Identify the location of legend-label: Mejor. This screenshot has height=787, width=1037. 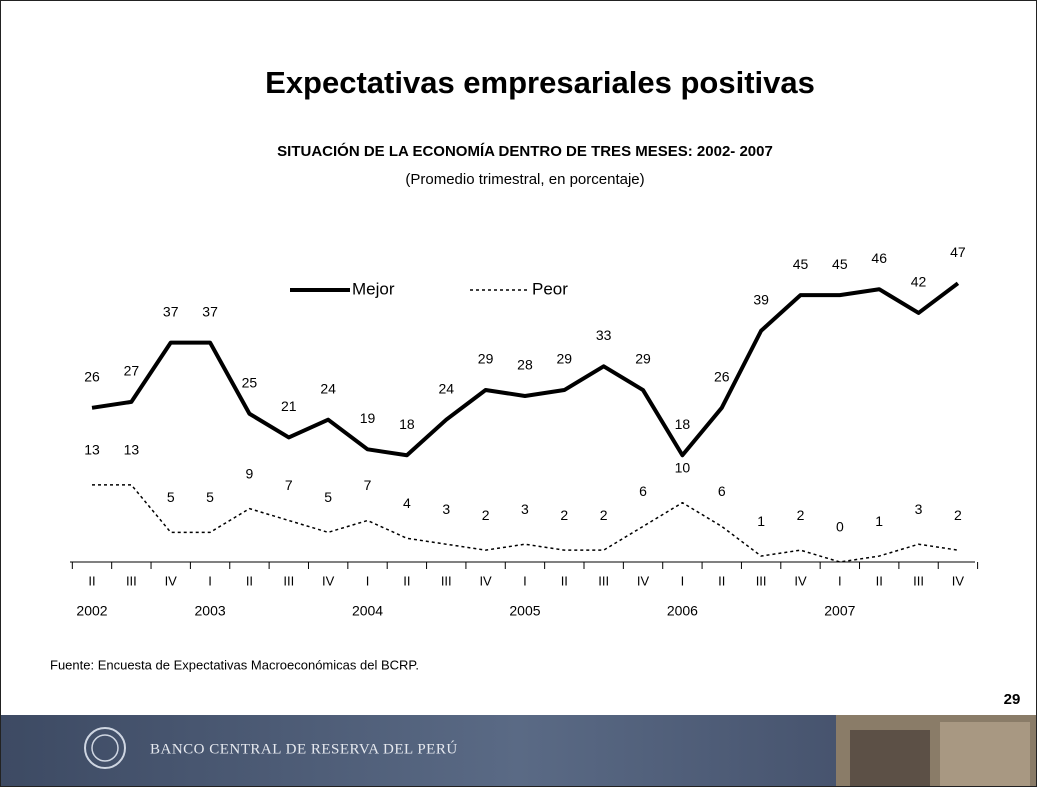
(373, 288).